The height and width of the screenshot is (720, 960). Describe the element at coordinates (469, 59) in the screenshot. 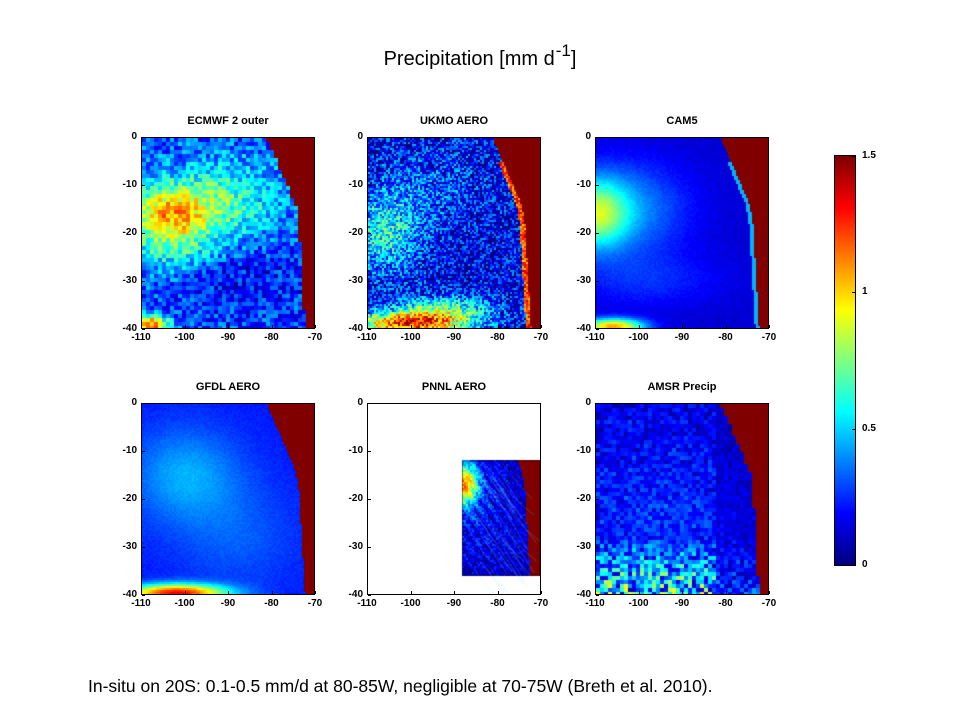

I see `main-title-text: Precipitation [mm d` at that location.